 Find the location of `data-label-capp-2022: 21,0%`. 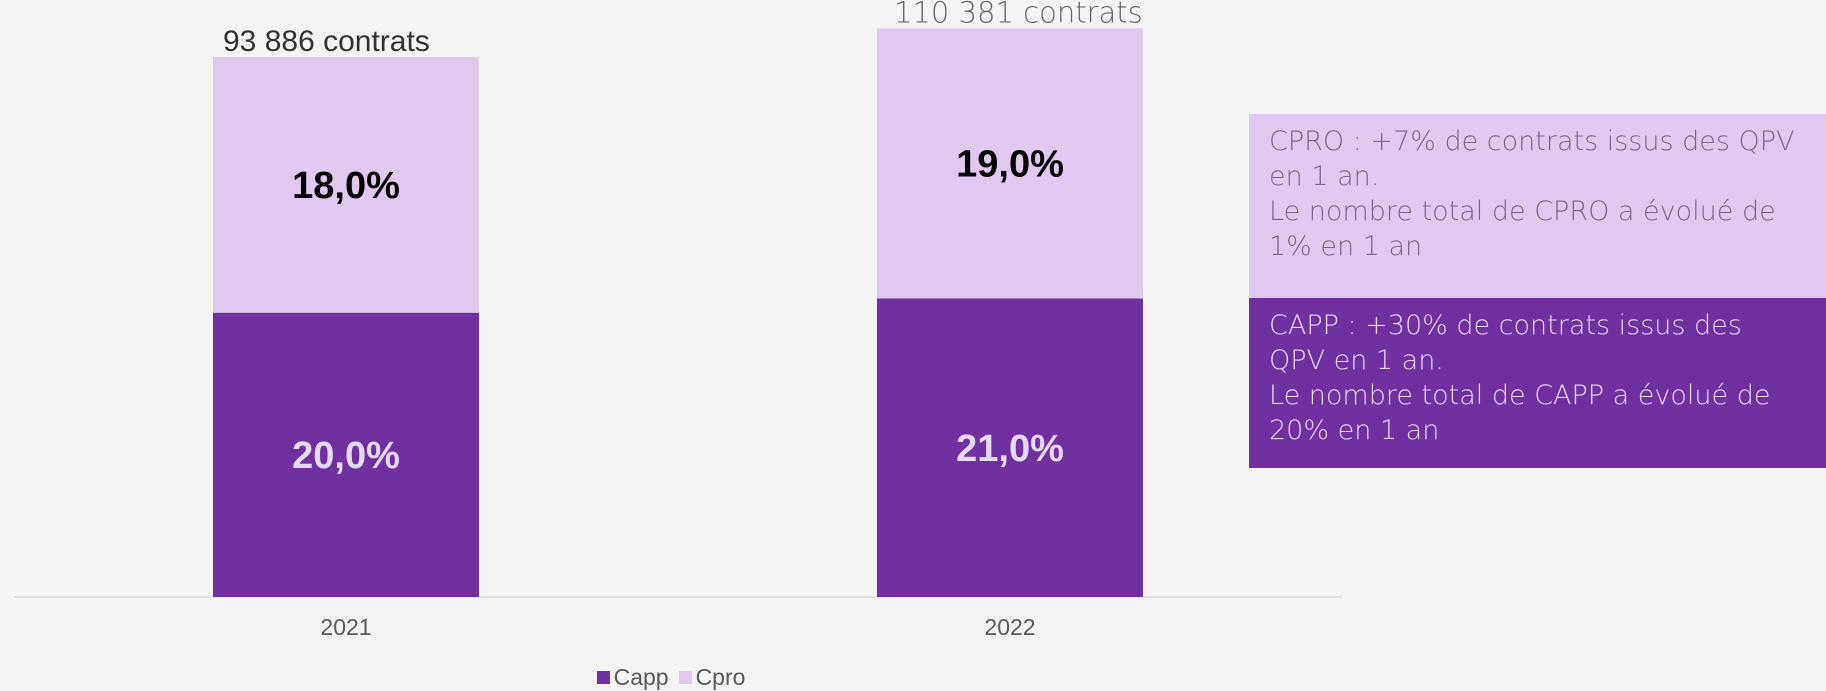

data-label-capp-2022: 21,0% is located at coordinates (1010, 449).